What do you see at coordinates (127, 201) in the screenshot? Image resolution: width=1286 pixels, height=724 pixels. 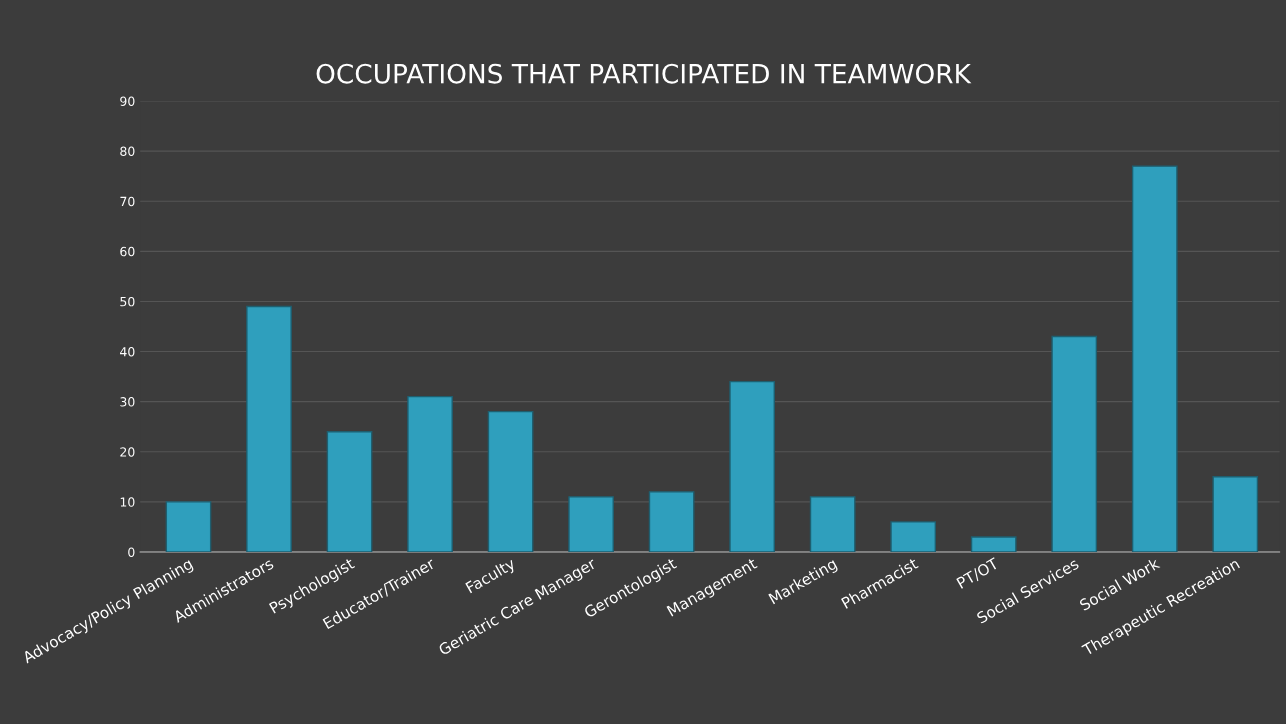 I see `y-tick-label: 70` at bounding box center [127, 201].